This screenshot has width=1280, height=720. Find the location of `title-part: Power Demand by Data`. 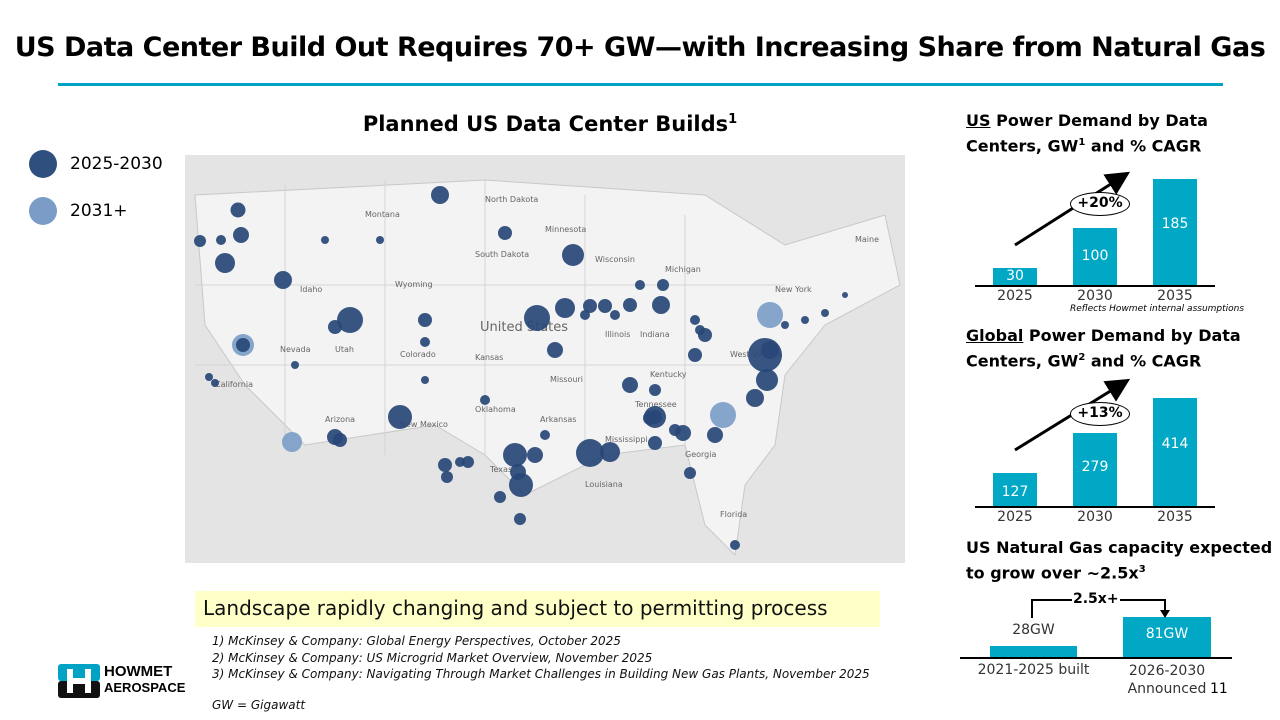

title-part: Power Demand by Data is located at coordinates (1099, 120).